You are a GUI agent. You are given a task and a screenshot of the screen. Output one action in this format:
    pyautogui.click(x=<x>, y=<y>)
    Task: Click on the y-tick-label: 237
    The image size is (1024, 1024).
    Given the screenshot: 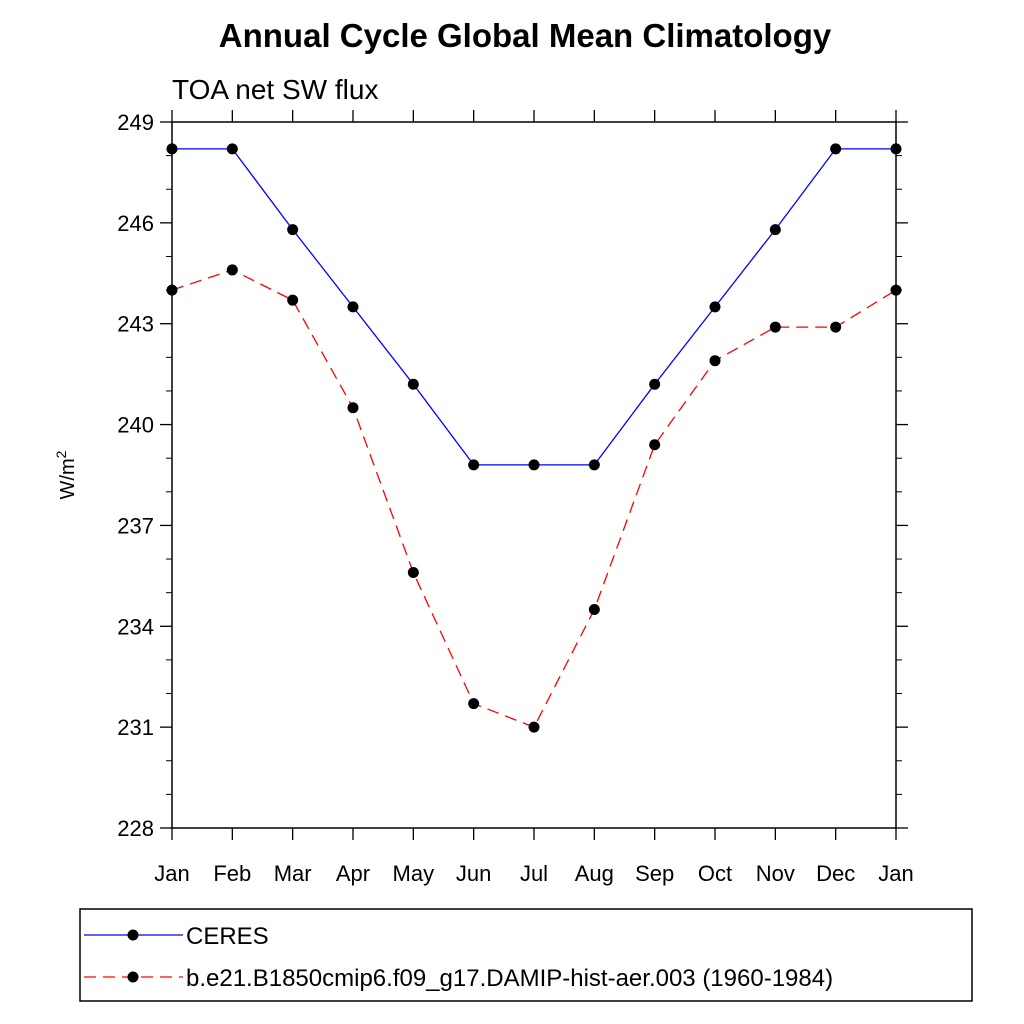 What is the action you would take?
    pyautogui.click(x=135, y=525)
    